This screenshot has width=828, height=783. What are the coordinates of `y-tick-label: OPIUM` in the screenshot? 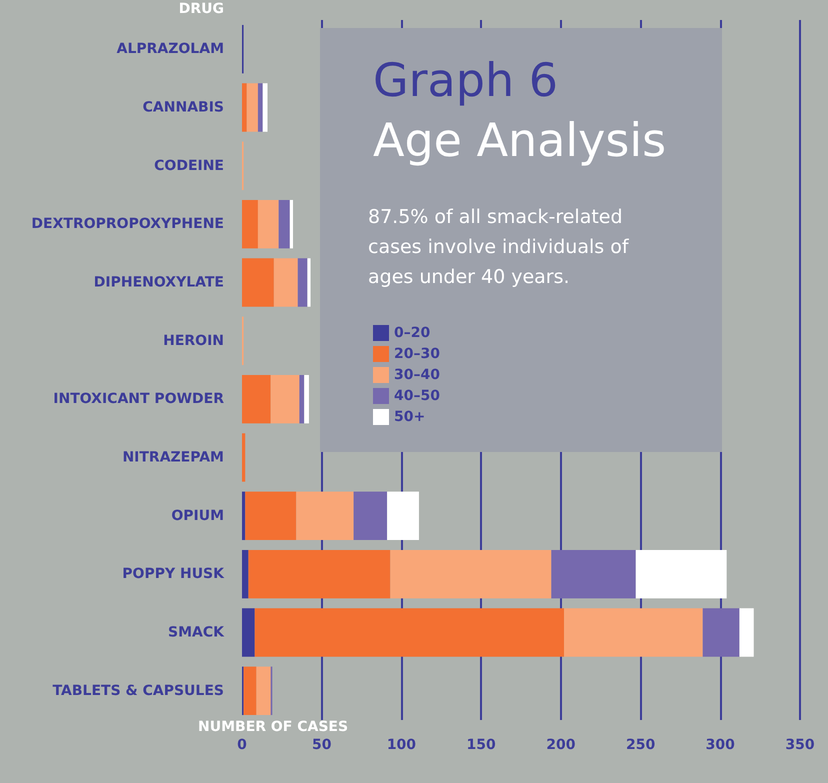 It's located at (197, 516).